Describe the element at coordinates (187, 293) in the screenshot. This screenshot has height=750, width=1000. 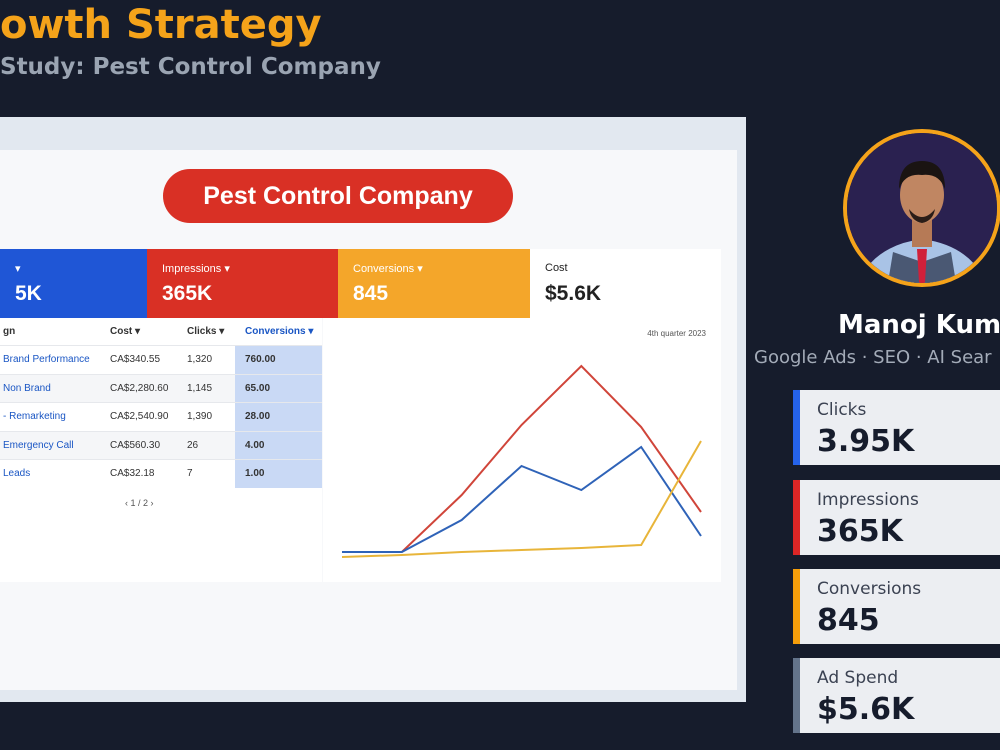
I see `tile-value: 365K` at that location.